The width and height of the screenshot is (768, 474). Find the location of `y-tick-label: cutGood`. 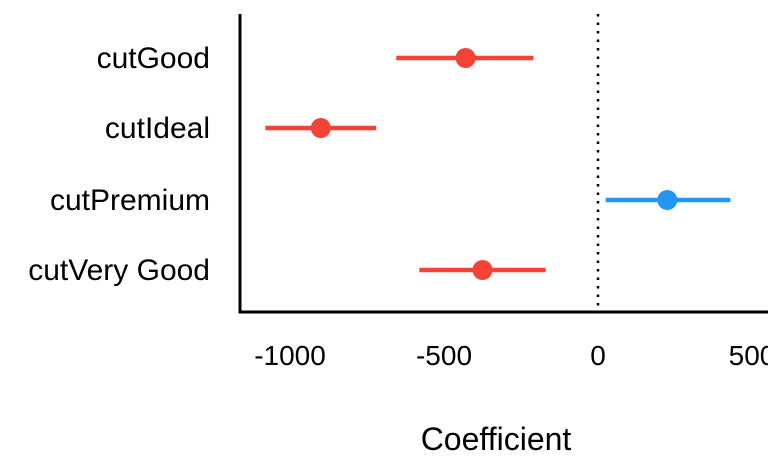

y-tick-label: cutGood is located at coordinates (153, 58).